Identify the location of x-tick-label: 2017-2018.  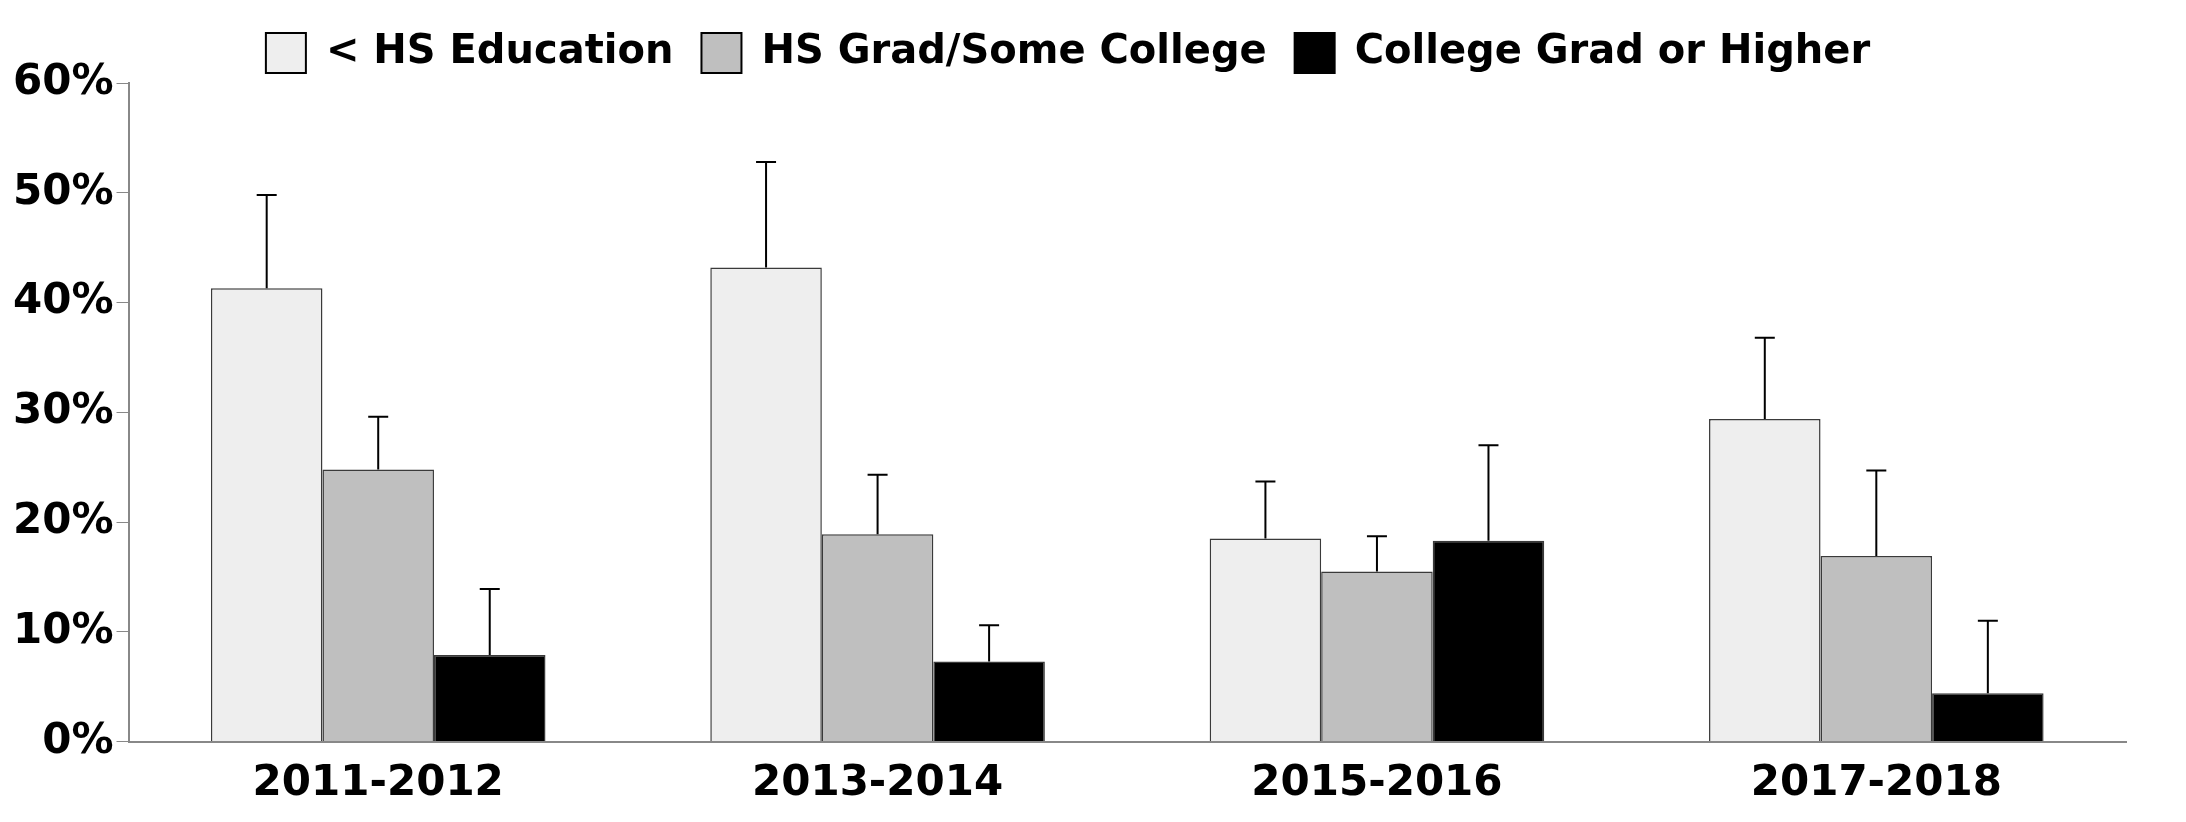
(1876, 780).